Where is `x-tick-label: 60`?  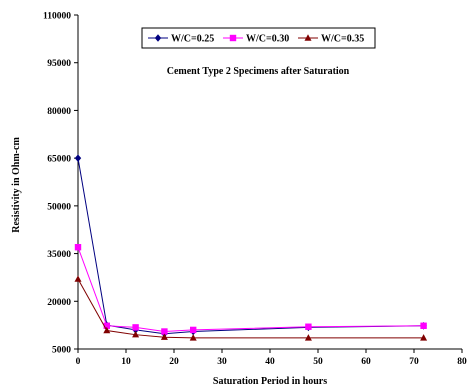
x-tick-label: 60 is located at coordinates (366, 362).